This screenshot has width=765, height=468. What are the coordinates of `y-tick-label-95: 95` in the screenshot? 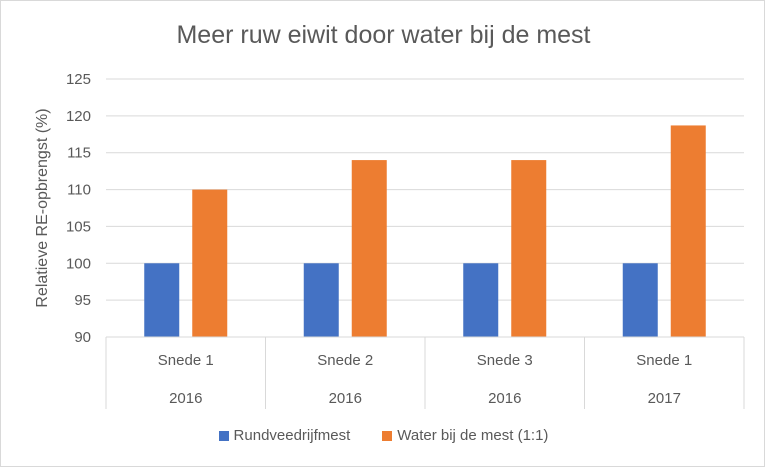 It's located at (82, 300).